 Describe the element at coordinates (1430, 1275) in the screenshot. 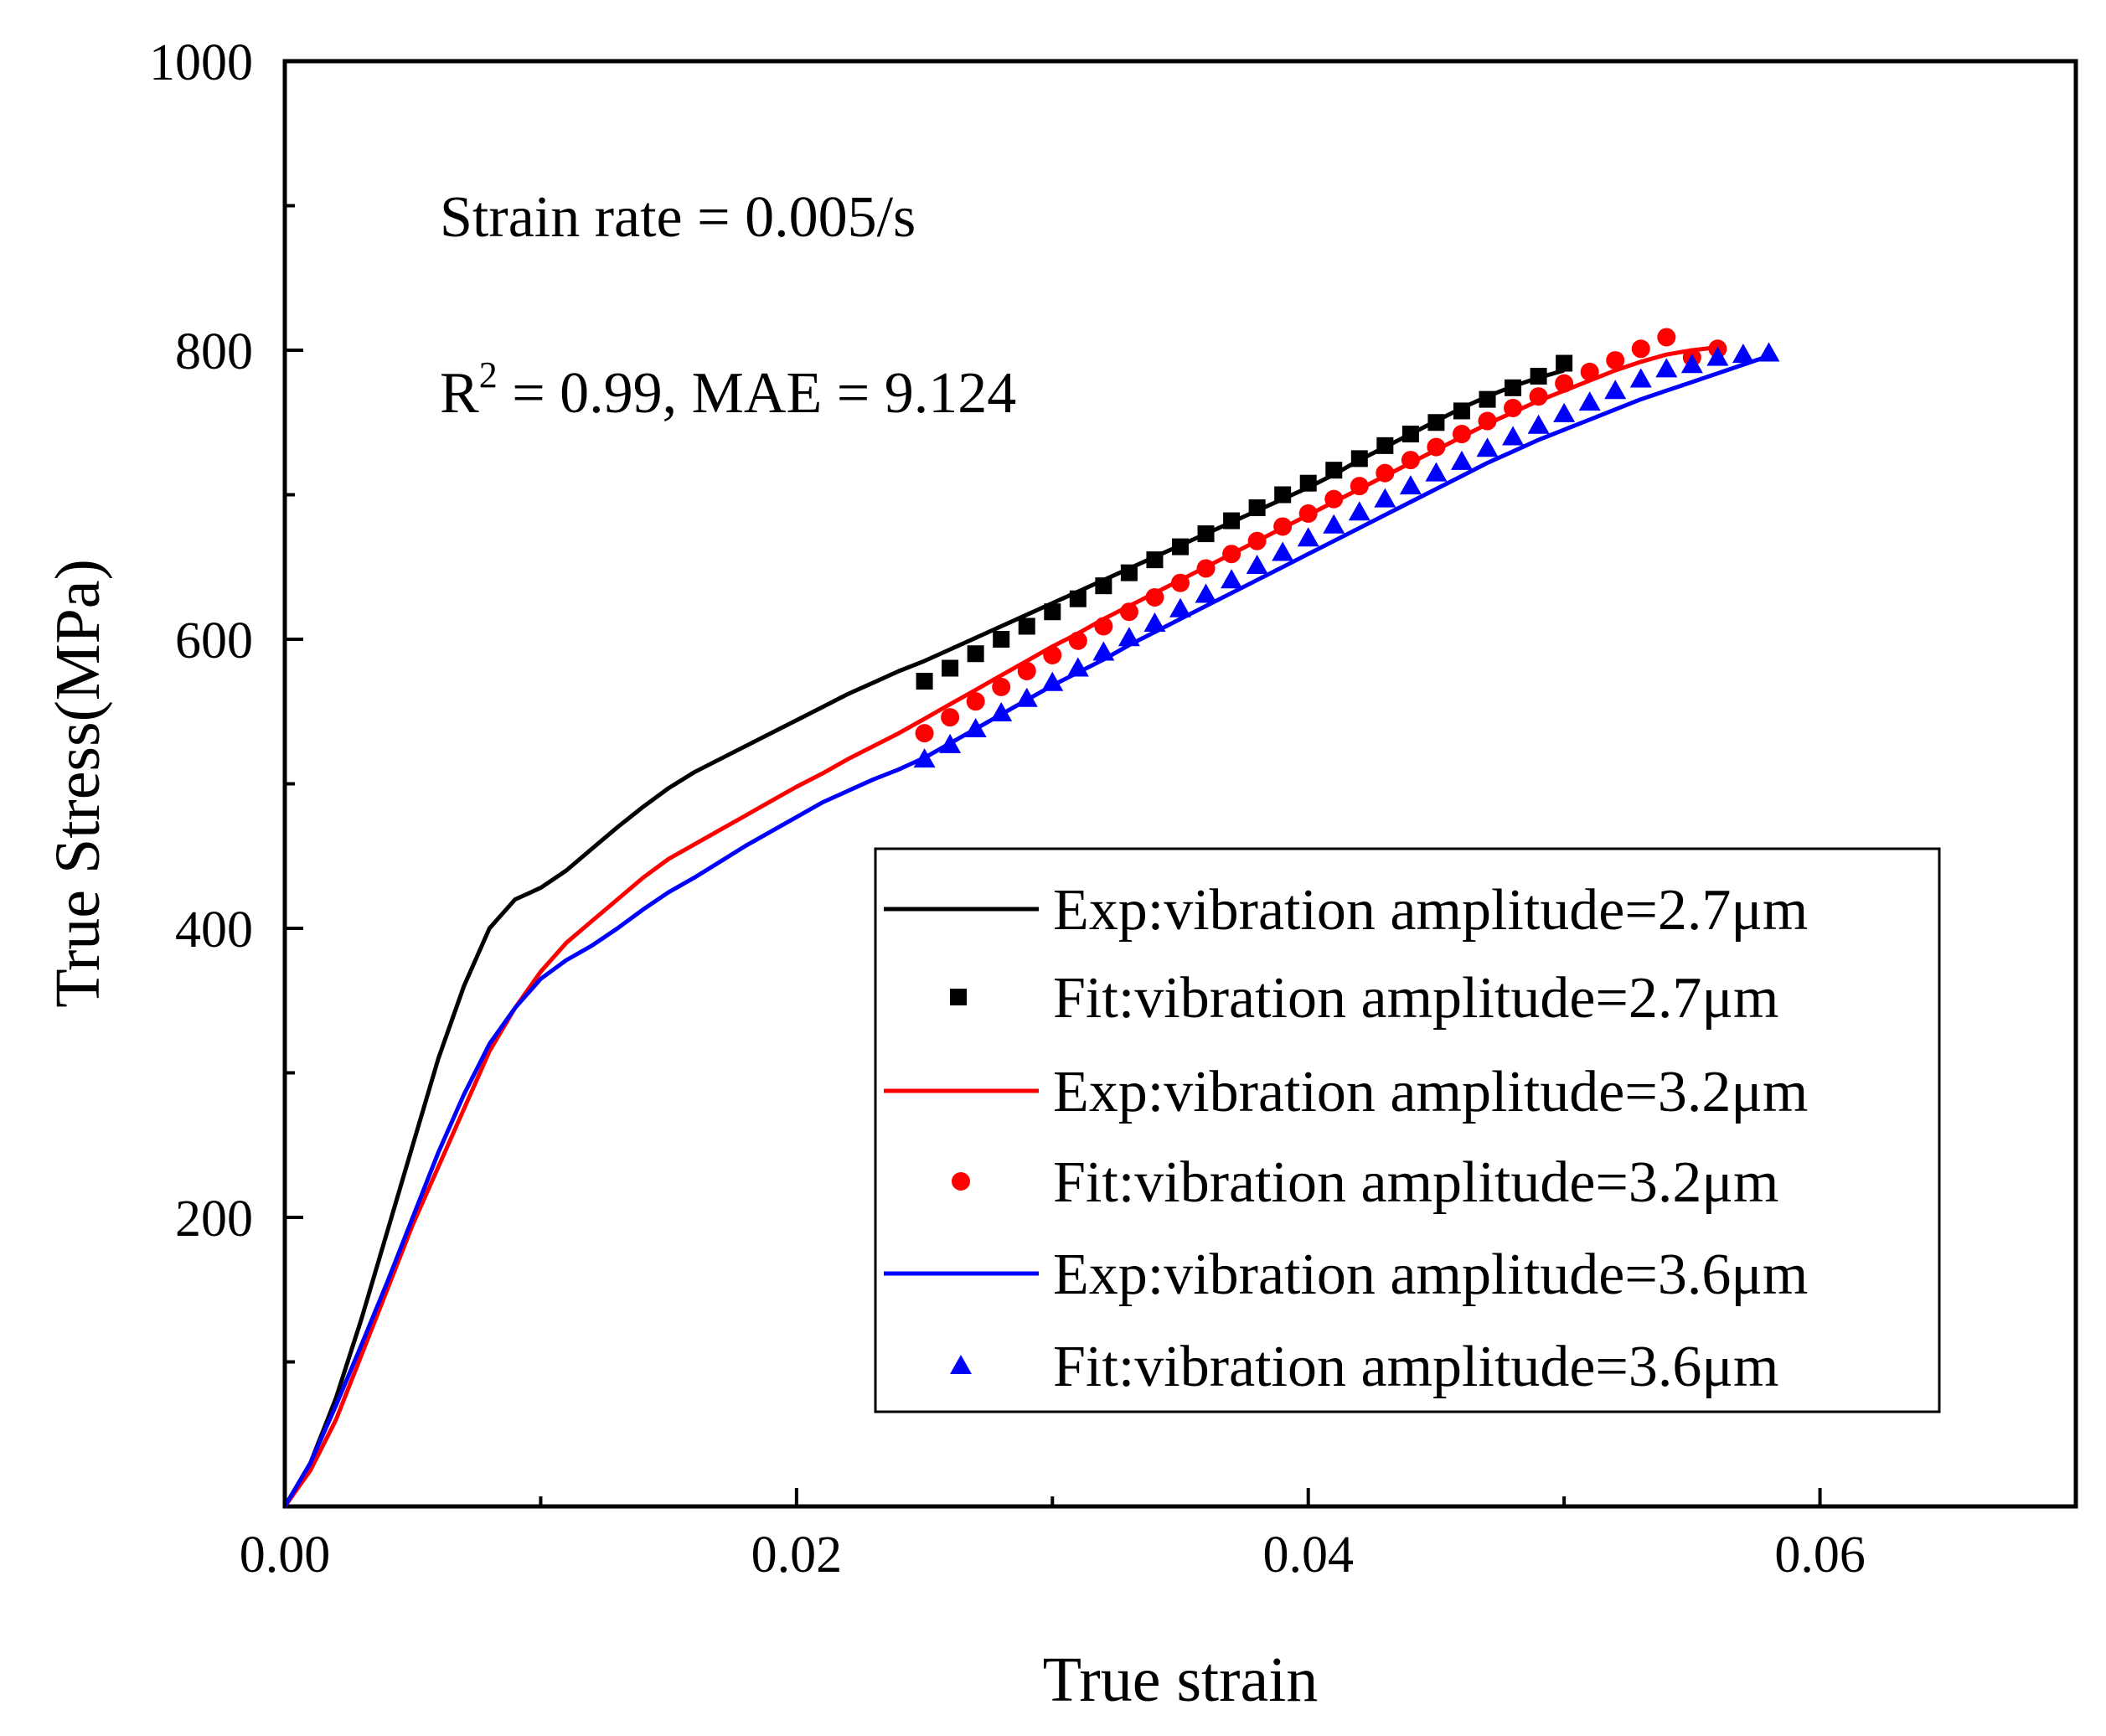

I see `legend-label-exp-3-6: Exp:vibration amplitude=3.6μm` at that location.